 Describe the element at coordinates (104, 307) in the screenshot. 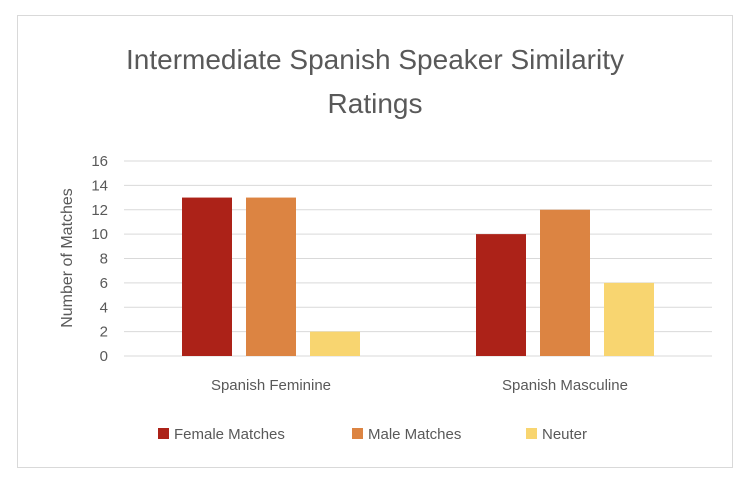

I see `y-tick-label-4: 4` at that location.